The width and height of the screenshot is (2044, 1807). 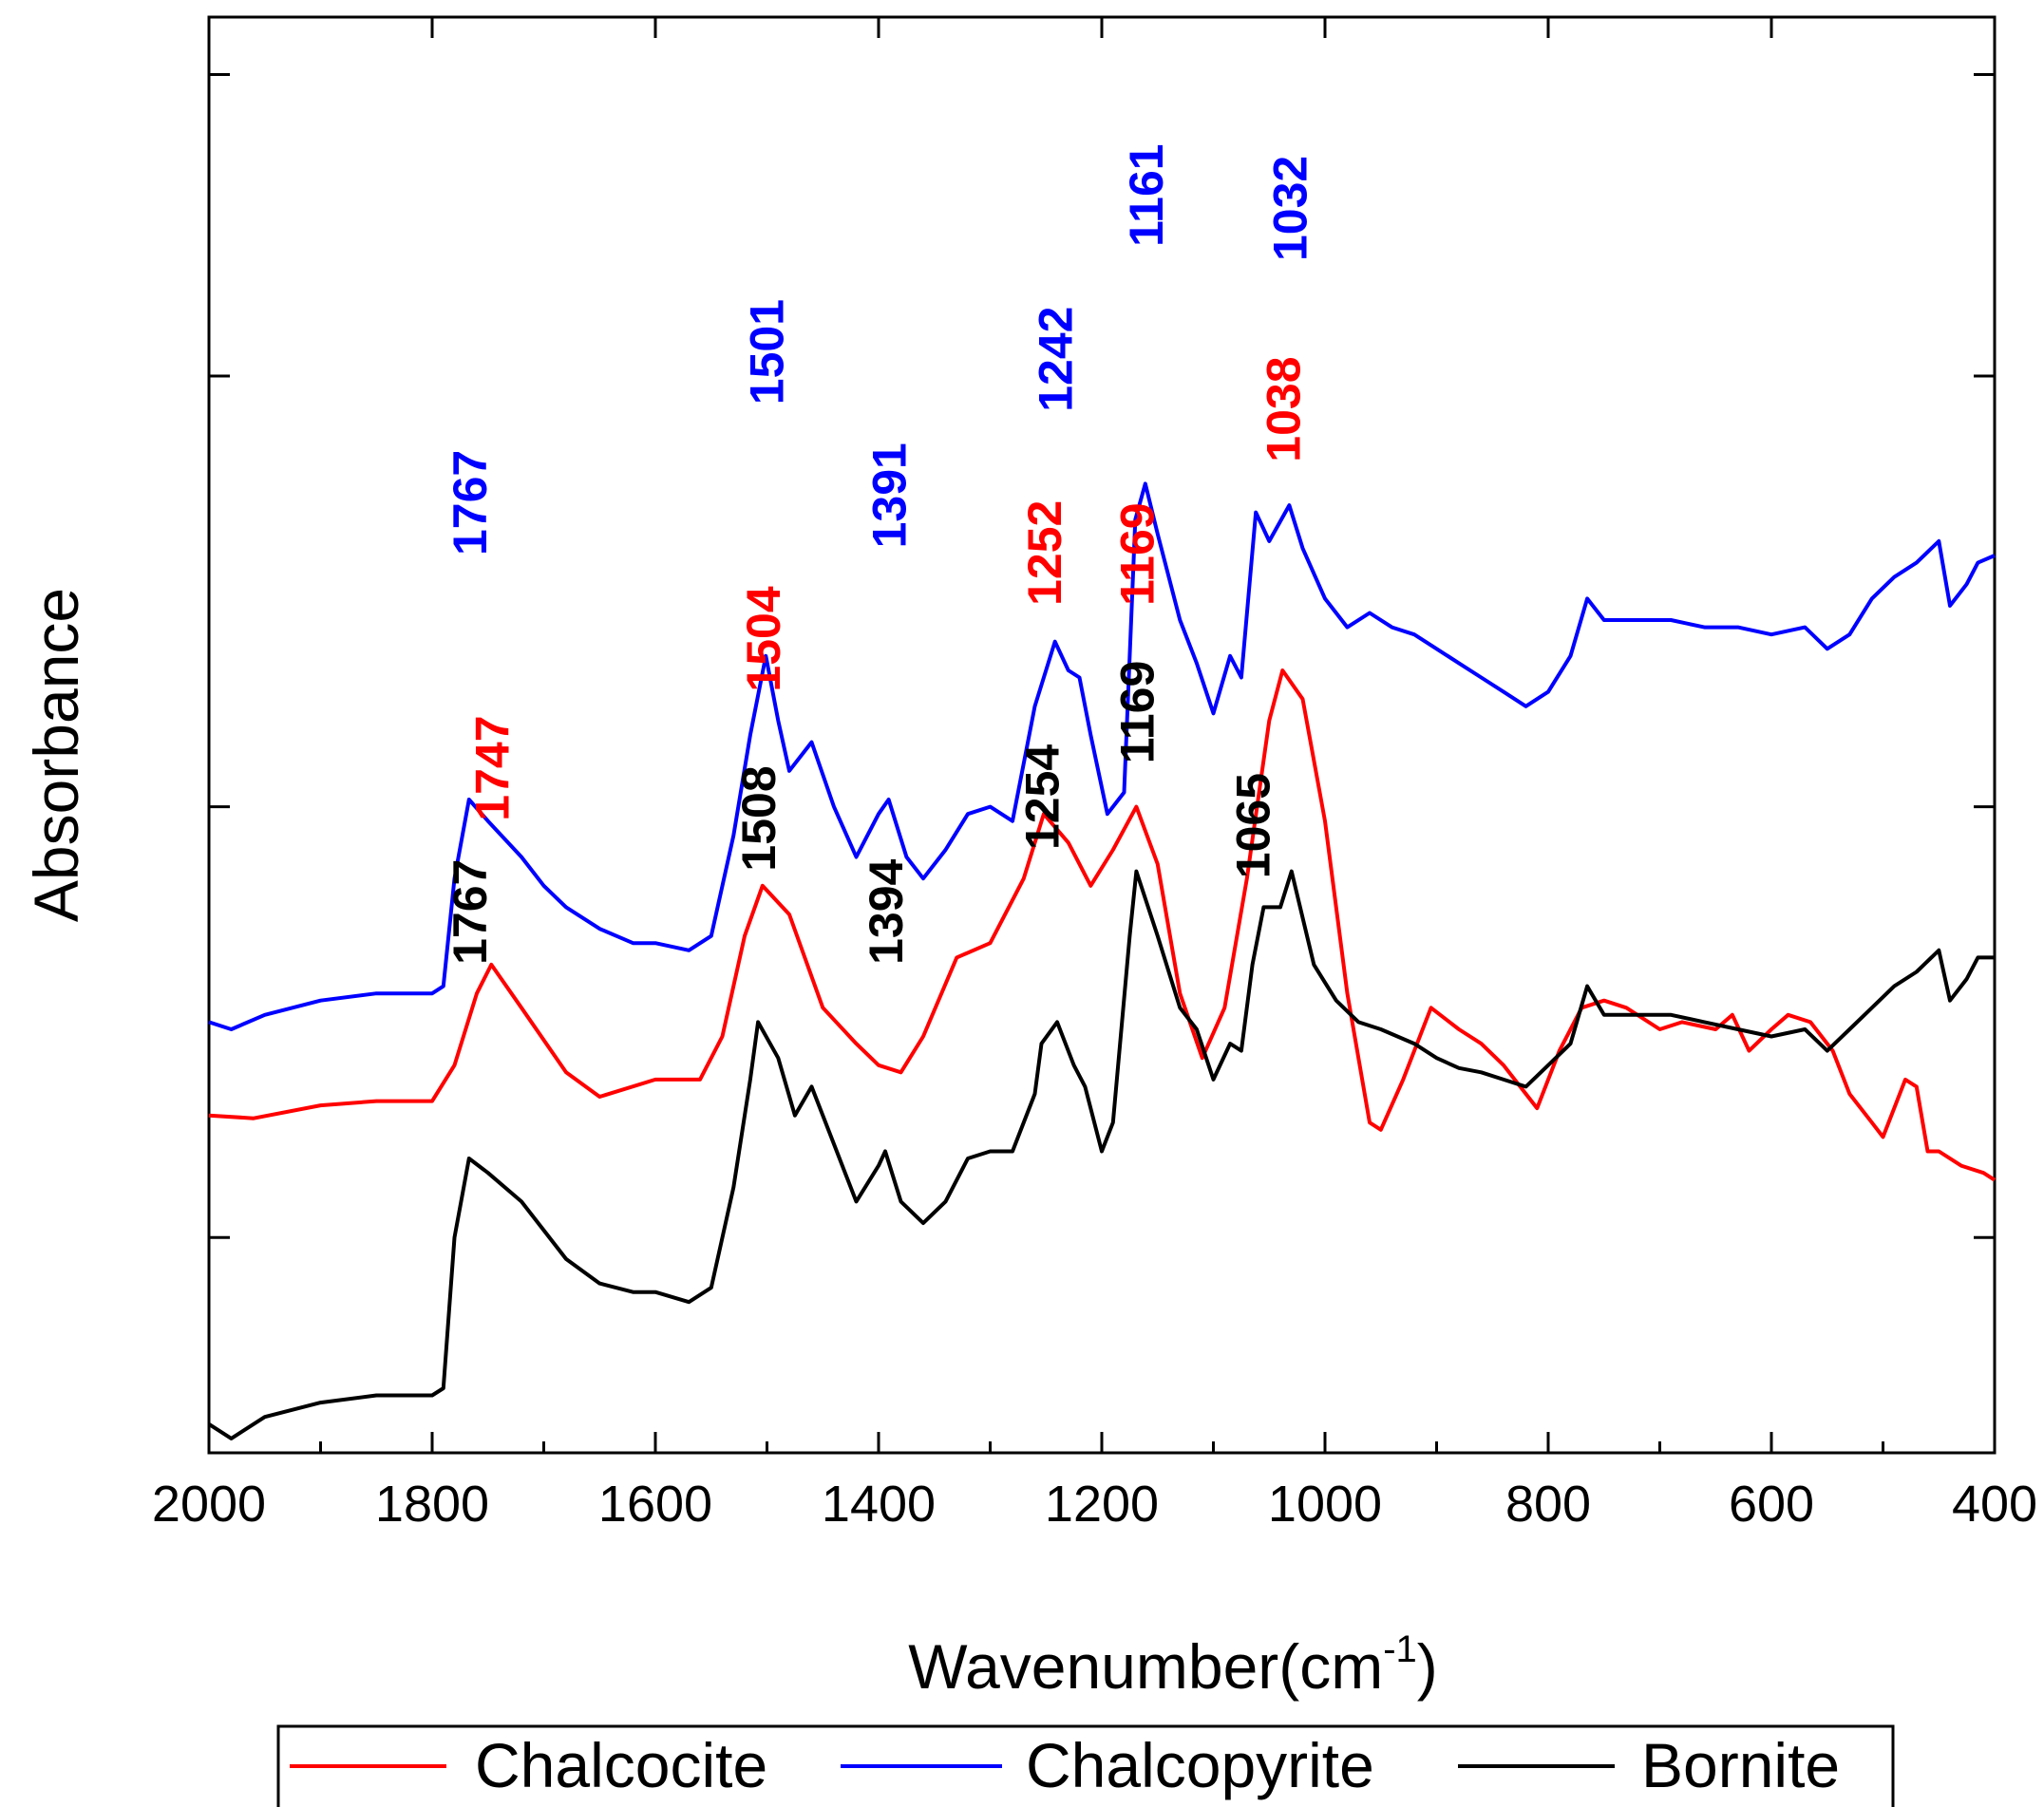 I want to click on legend: Chalcocite Chalcopyrite Bornite, so click(x=1085, y=1766).